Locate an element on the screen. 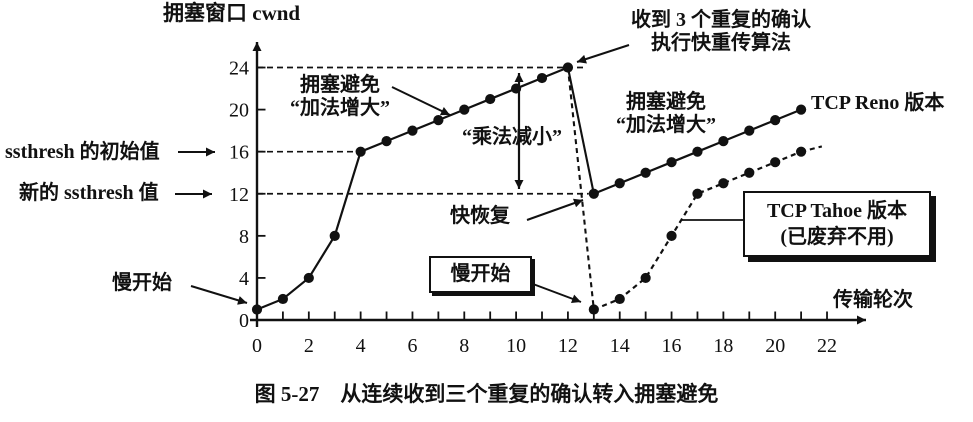 The width and height of the screenshot is (973, 422). x-tick-label: 2 is located at coordinates (309, 346).